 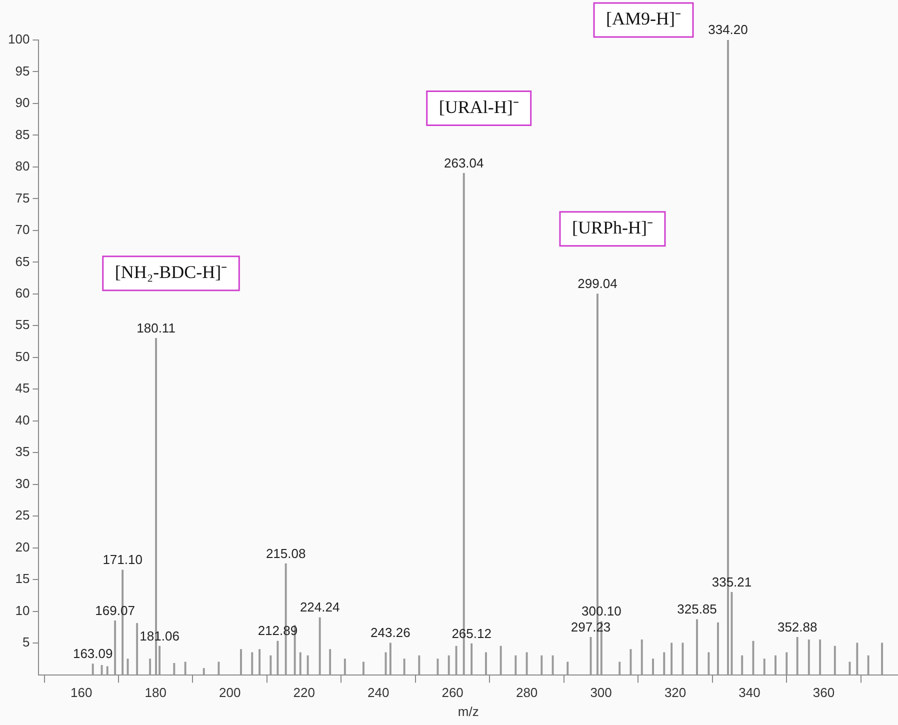 I want to click on annotation: [URAl-H]⁻, so click(x=478, y=107).